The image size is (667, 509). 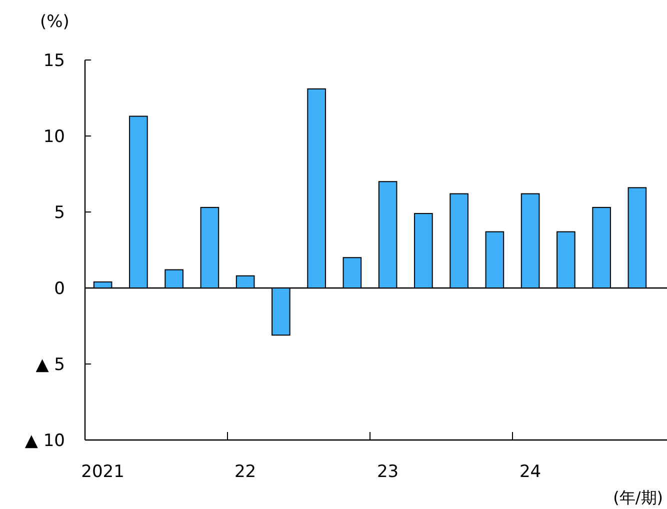 What do you see at coordinates (387, 472) in the screenshot?
I see `x-tick-label: 23` at bounding box center [387, 472].